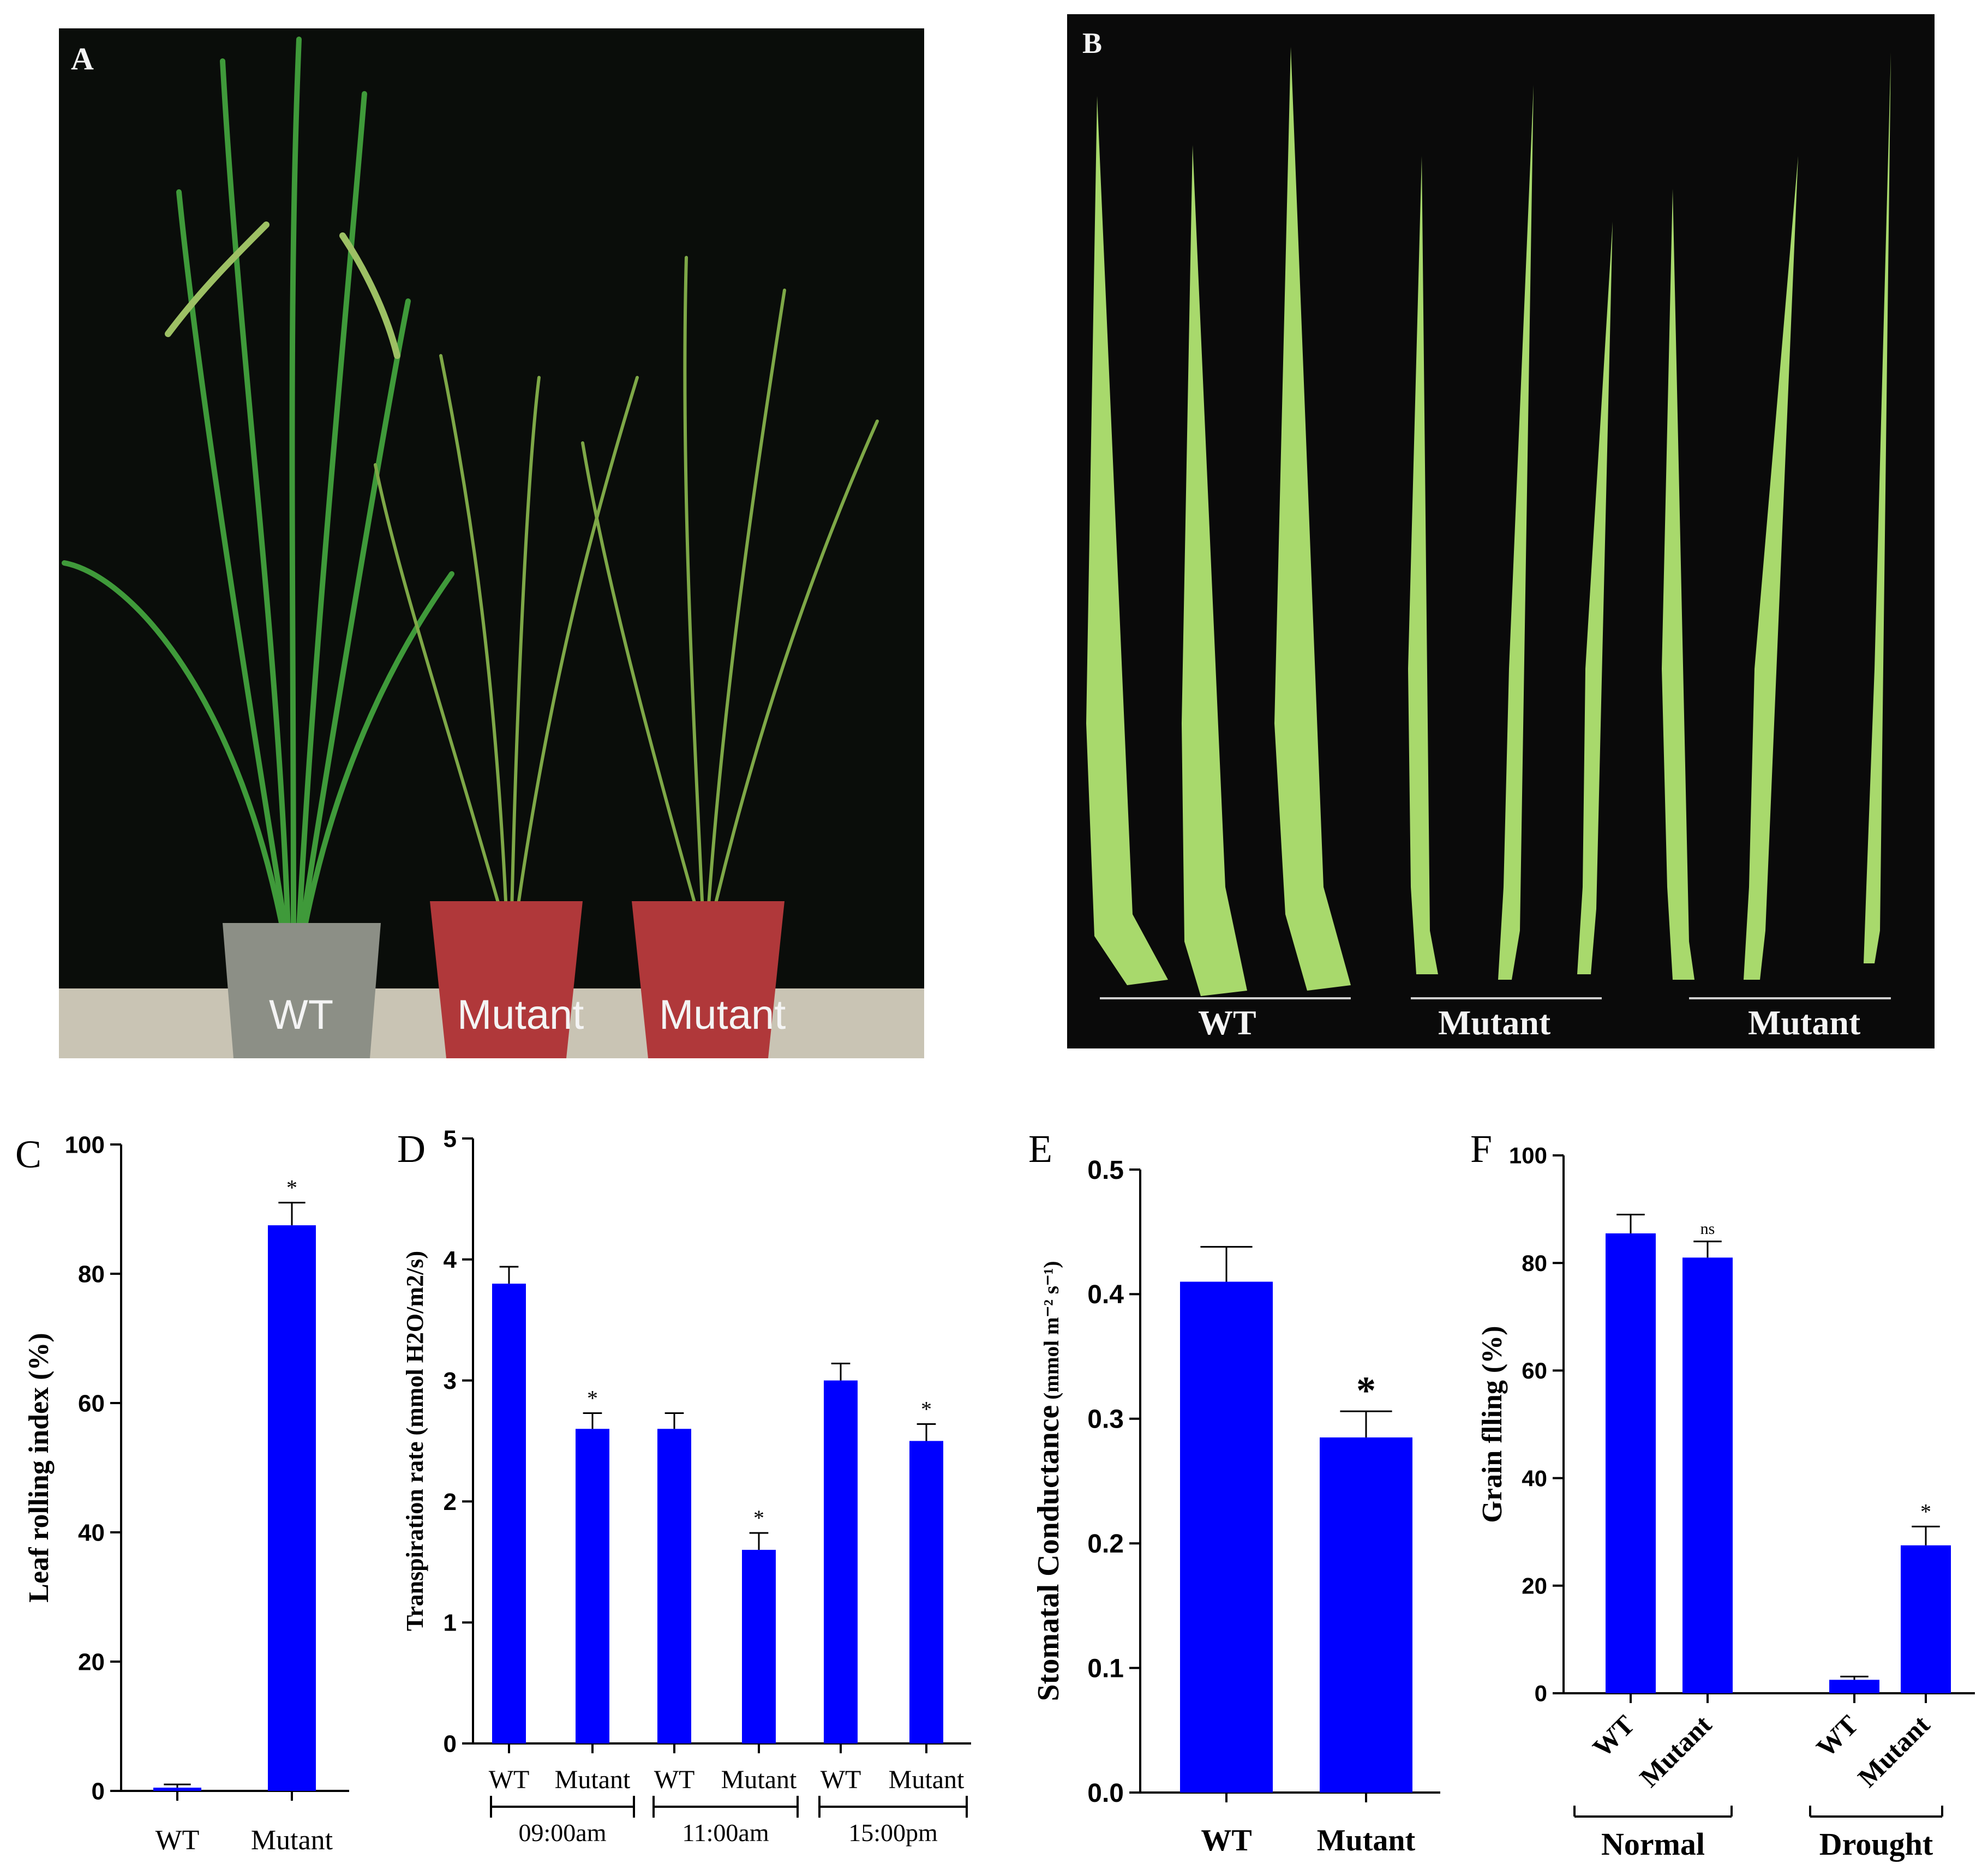 This screenshot has height=1870, width=1988. I want to click on photo-b-label-mutant-1: Mutant, so click(1494, 1022).